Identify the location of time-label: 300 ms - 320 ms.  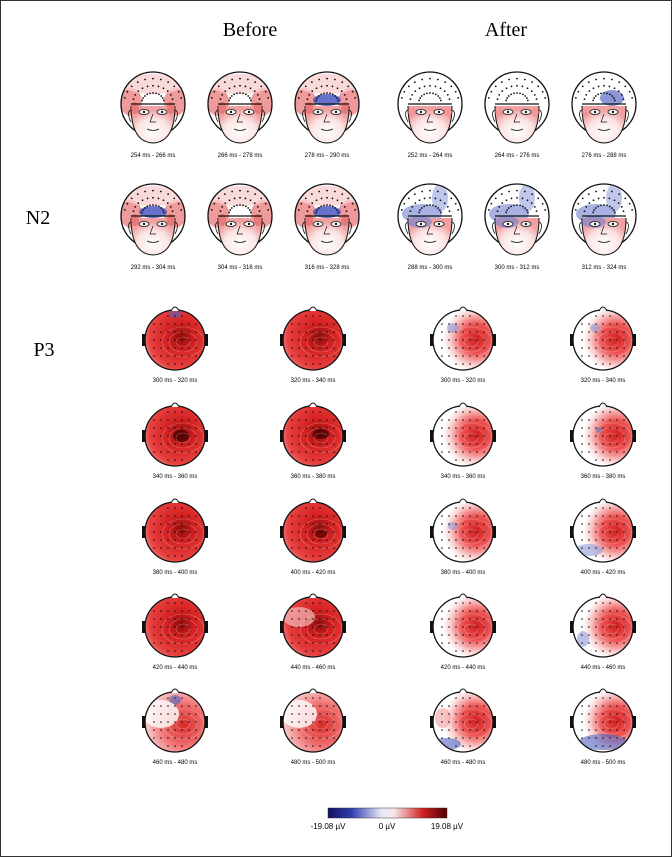
(463, 381).